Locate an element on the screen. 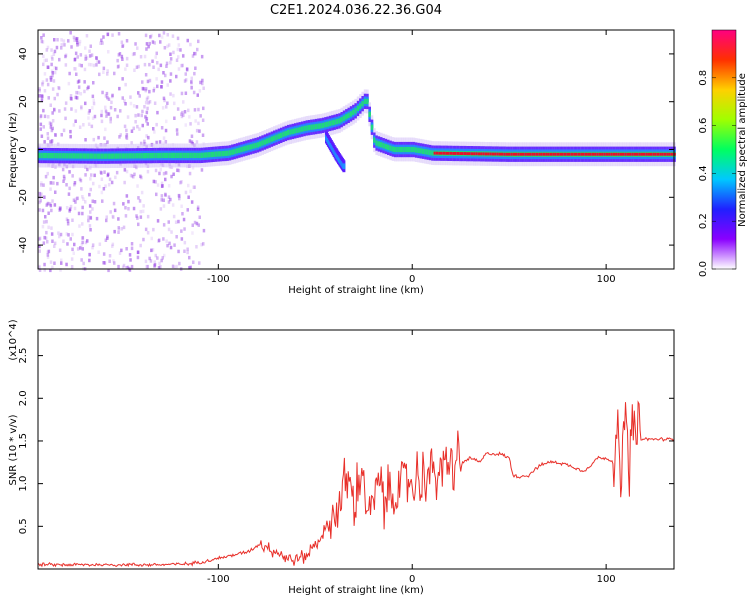 This screenshot has width=750, height=600. spectrogram-x-label: Height of straight line (km) is located at coordinates (356, 290).